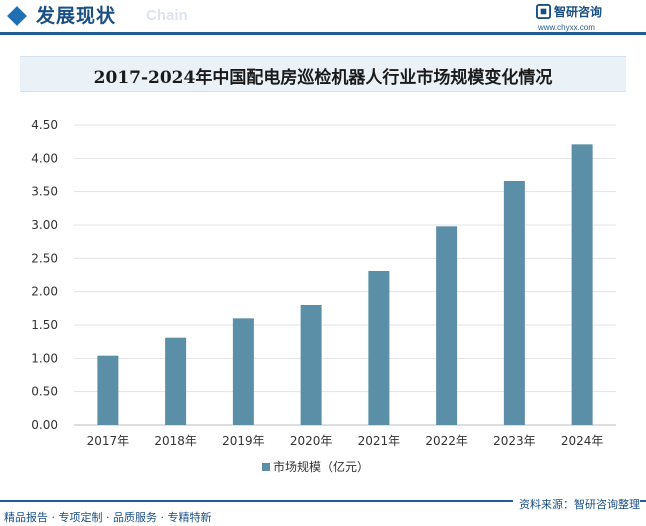 The width and height of the screenshot is (646, 526). What do you see at coordinates (175, 441) in the screenshot?
I see `x-tick-label: 2018年` at bounding box center [175, 441].